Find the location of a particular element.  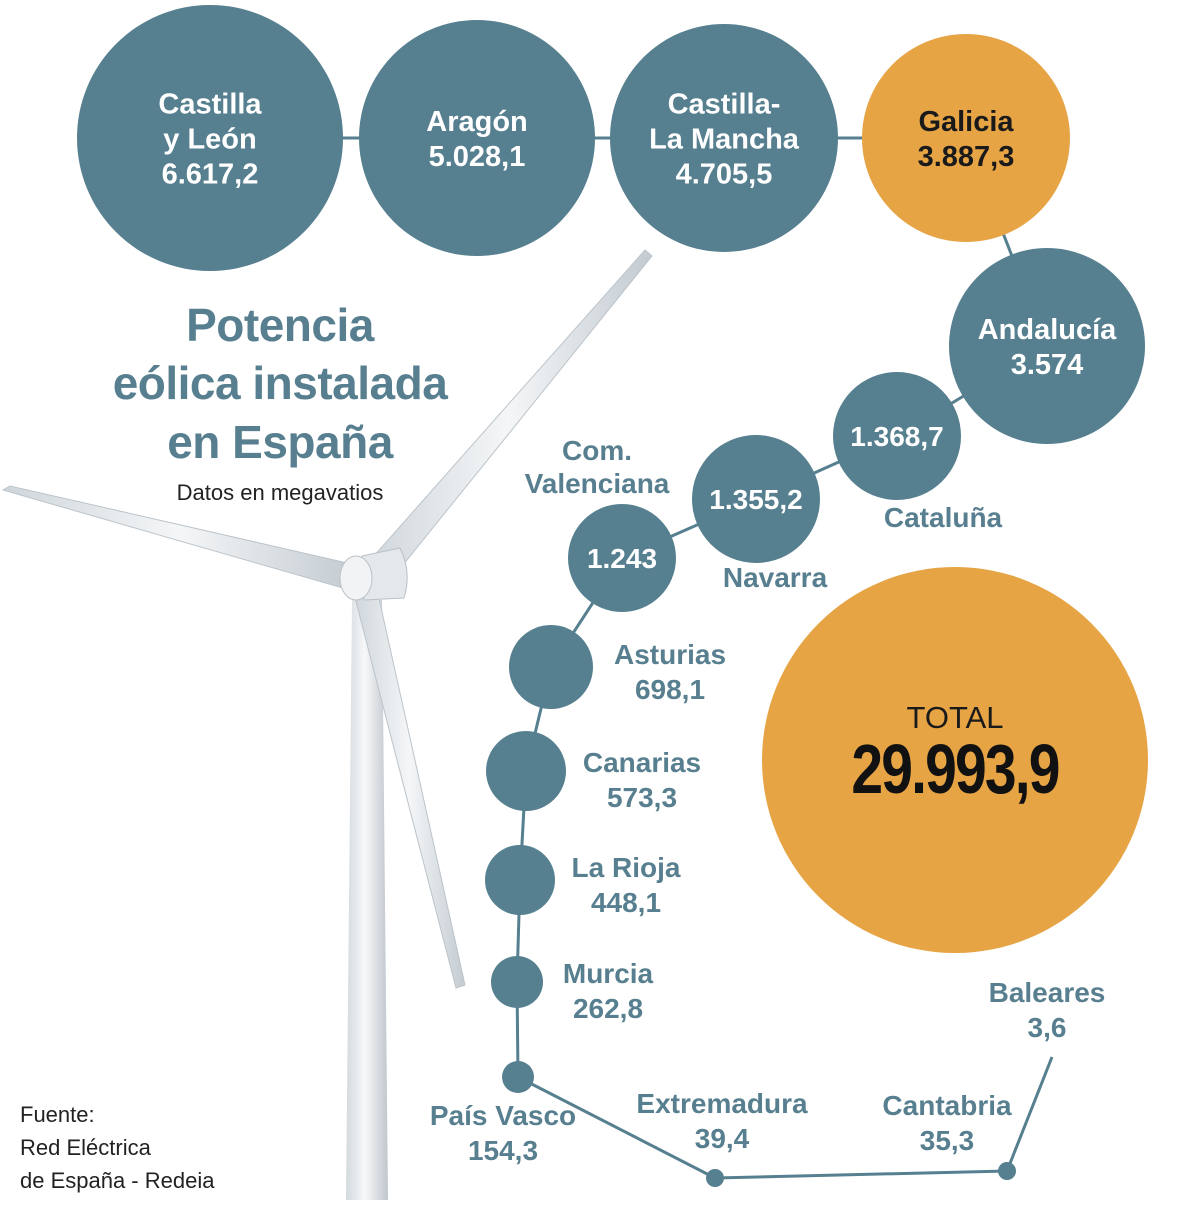

bubble-navarra is located at coordinates (756, 499).